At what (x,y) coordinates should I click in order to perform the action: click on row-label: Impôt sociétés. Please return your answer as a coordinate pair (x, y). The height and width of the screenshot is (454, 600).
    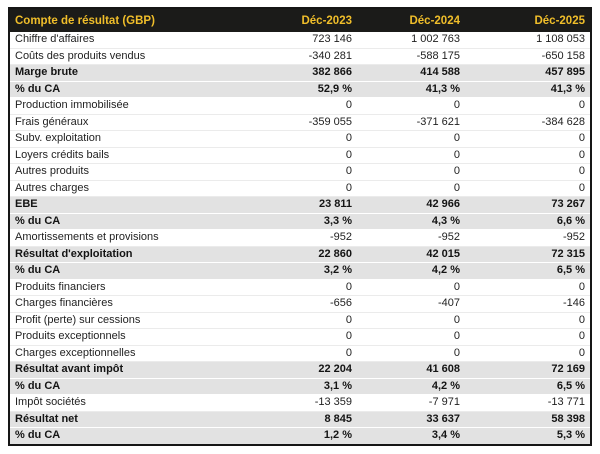
    Looking at the image, I should click on (130, 403).